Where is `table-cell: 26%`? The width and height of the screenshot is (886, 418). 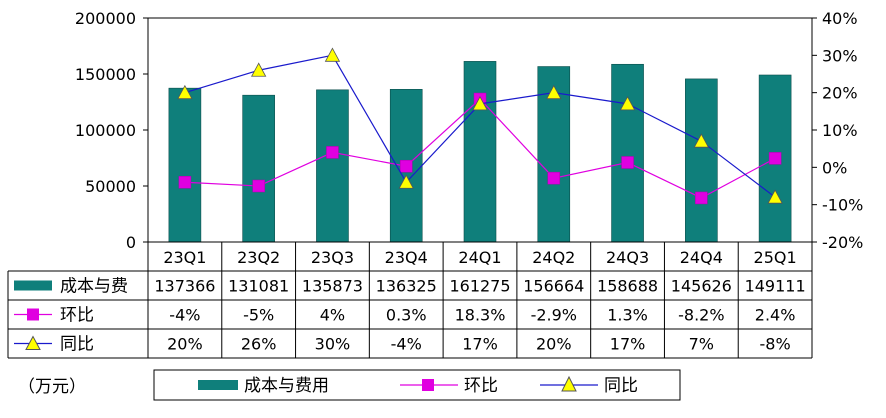 table-cell: 26% is located at coordinates (259, 344).